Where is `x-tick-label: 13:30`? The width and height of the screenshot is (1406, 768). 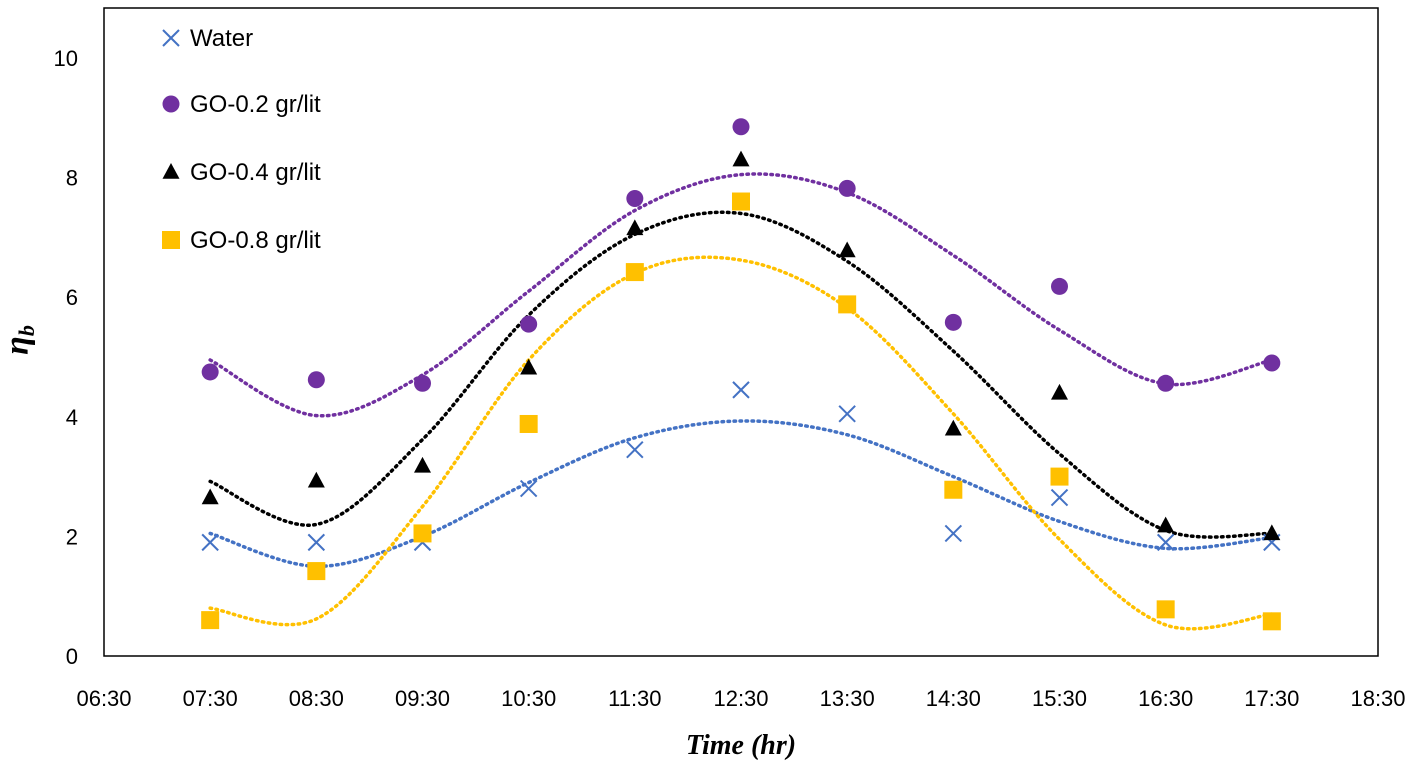
x-tick-label: 13:30 is located at coordinates (847, 698).